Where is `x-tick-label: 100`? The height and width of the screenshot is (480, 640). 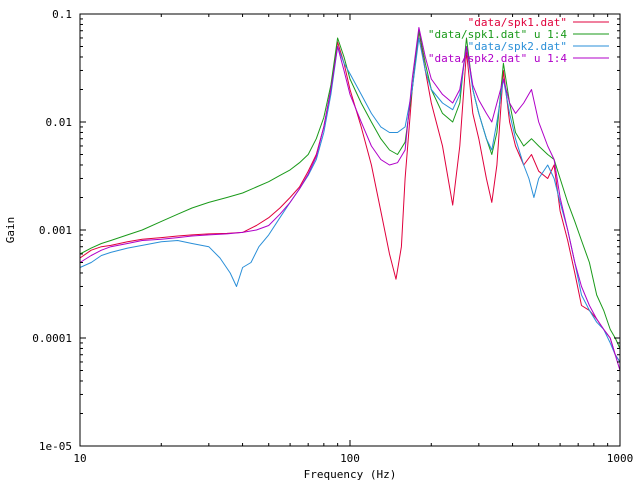
x-tick-label: 100 is located at coordinates (350, 458).